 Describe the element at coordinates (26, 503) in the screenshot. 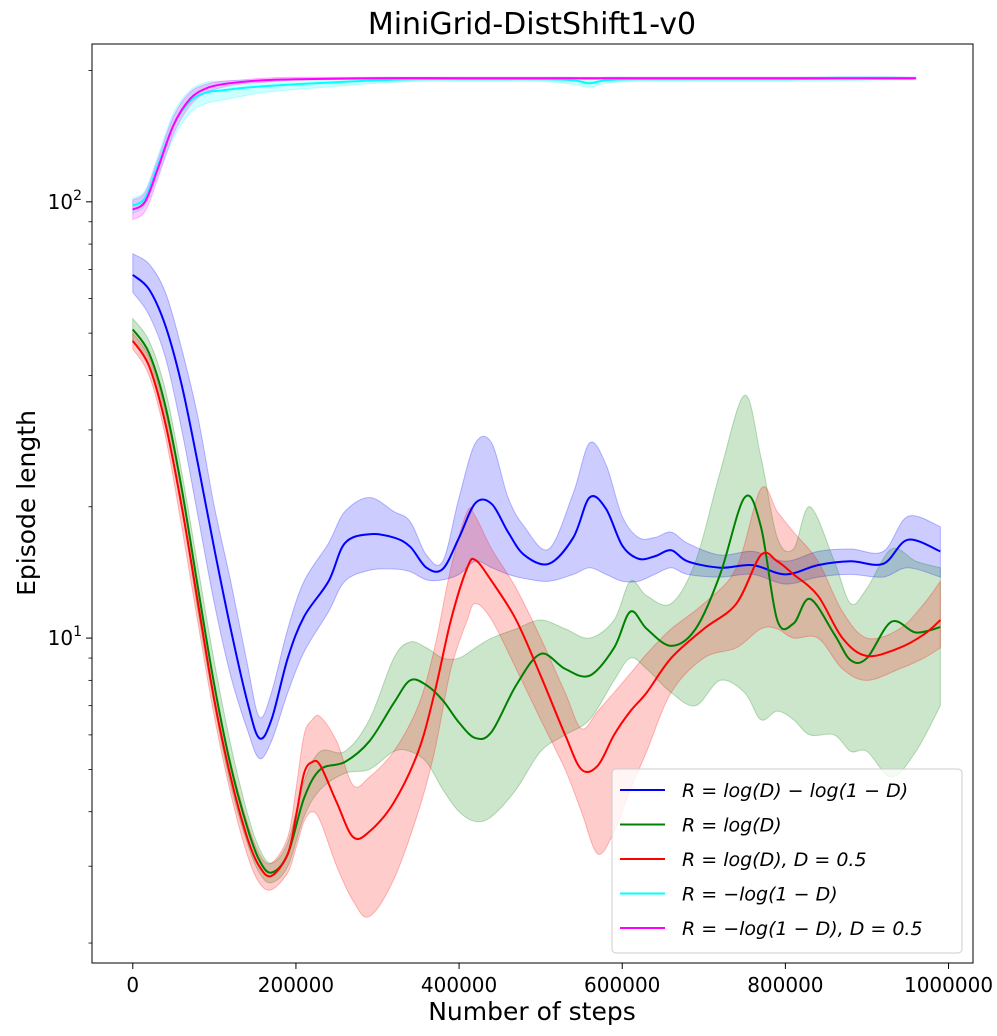

I see `y-axis-label: Episode length` at that location.